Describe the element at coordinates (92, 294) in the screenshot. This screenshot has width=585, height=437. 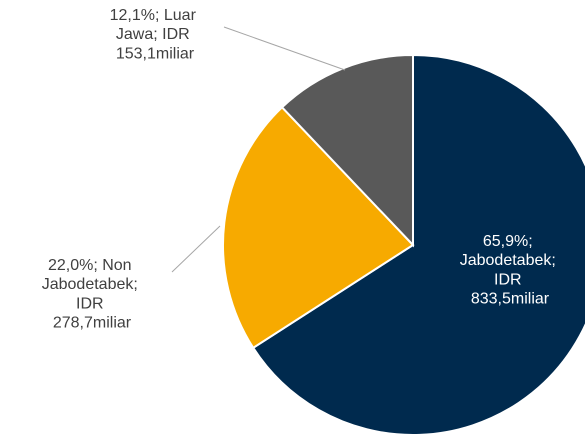
I see `data-label: 22,0%; Non Jabodetabek; IDR 278,7miliar` at that location.